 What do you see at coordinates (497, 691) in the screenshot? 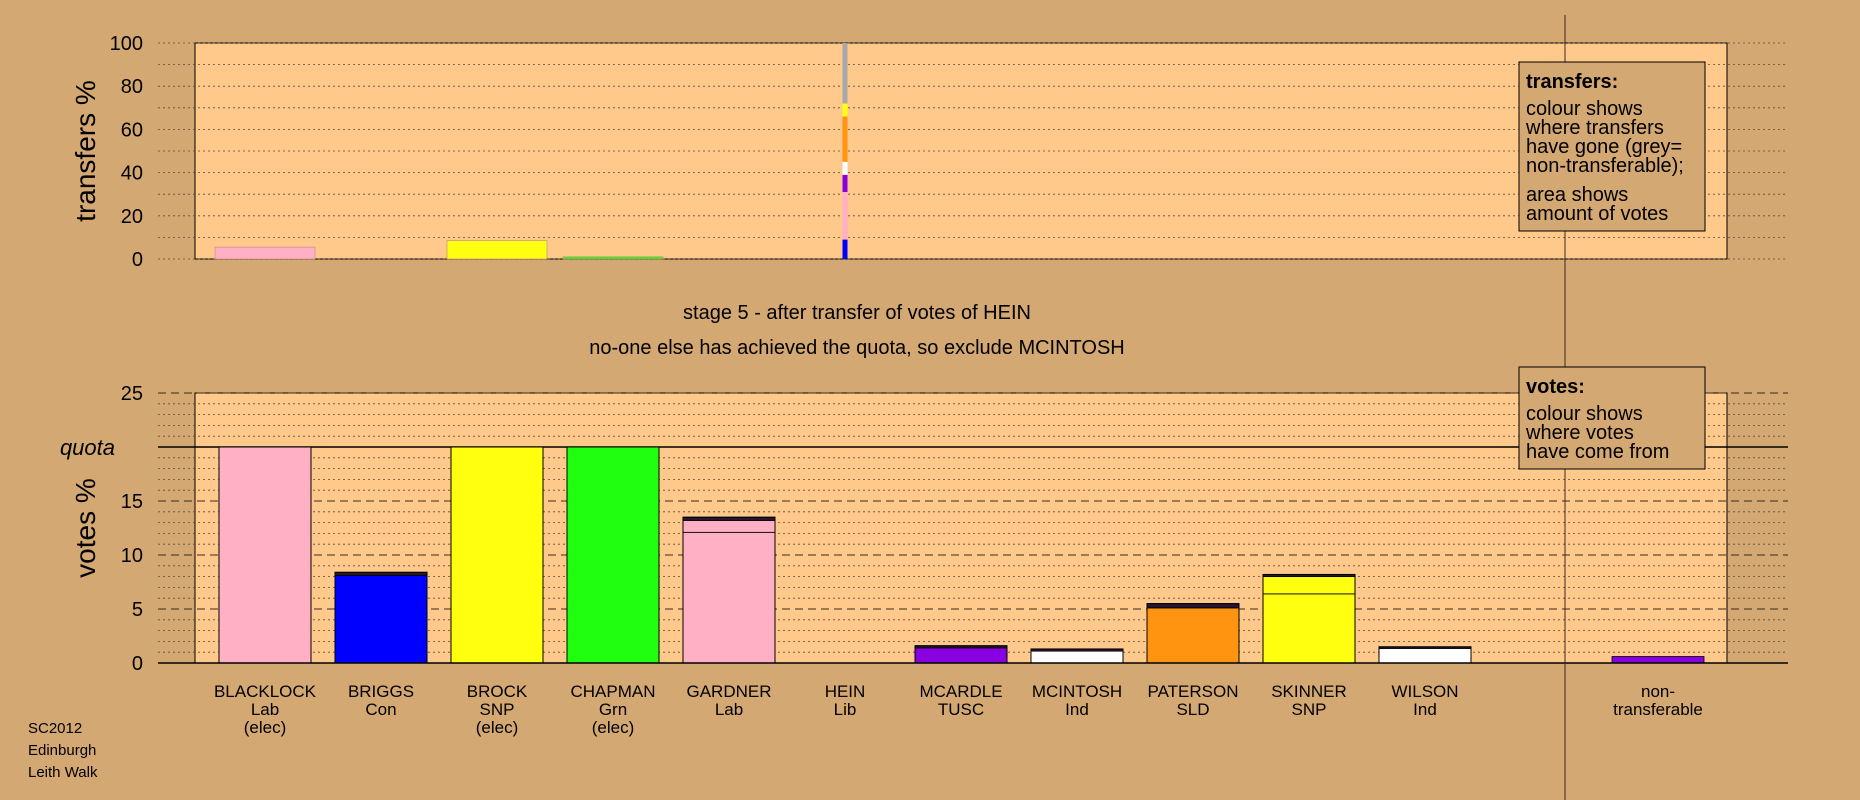
I see `candidate-name-brock: BROCK` at bounding box center [497, 691].